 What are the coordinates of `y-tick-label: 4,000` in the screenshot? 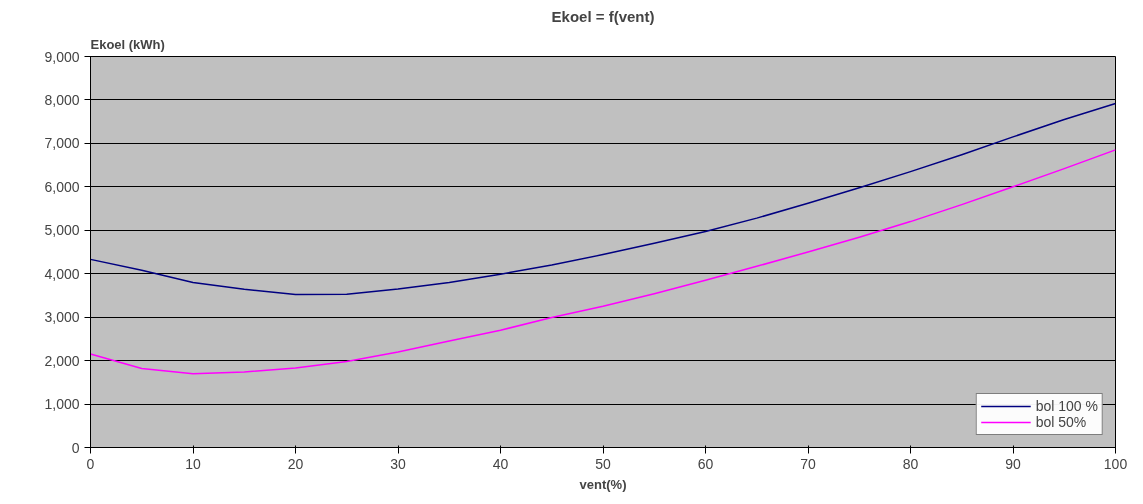 It's located at (62, 273).